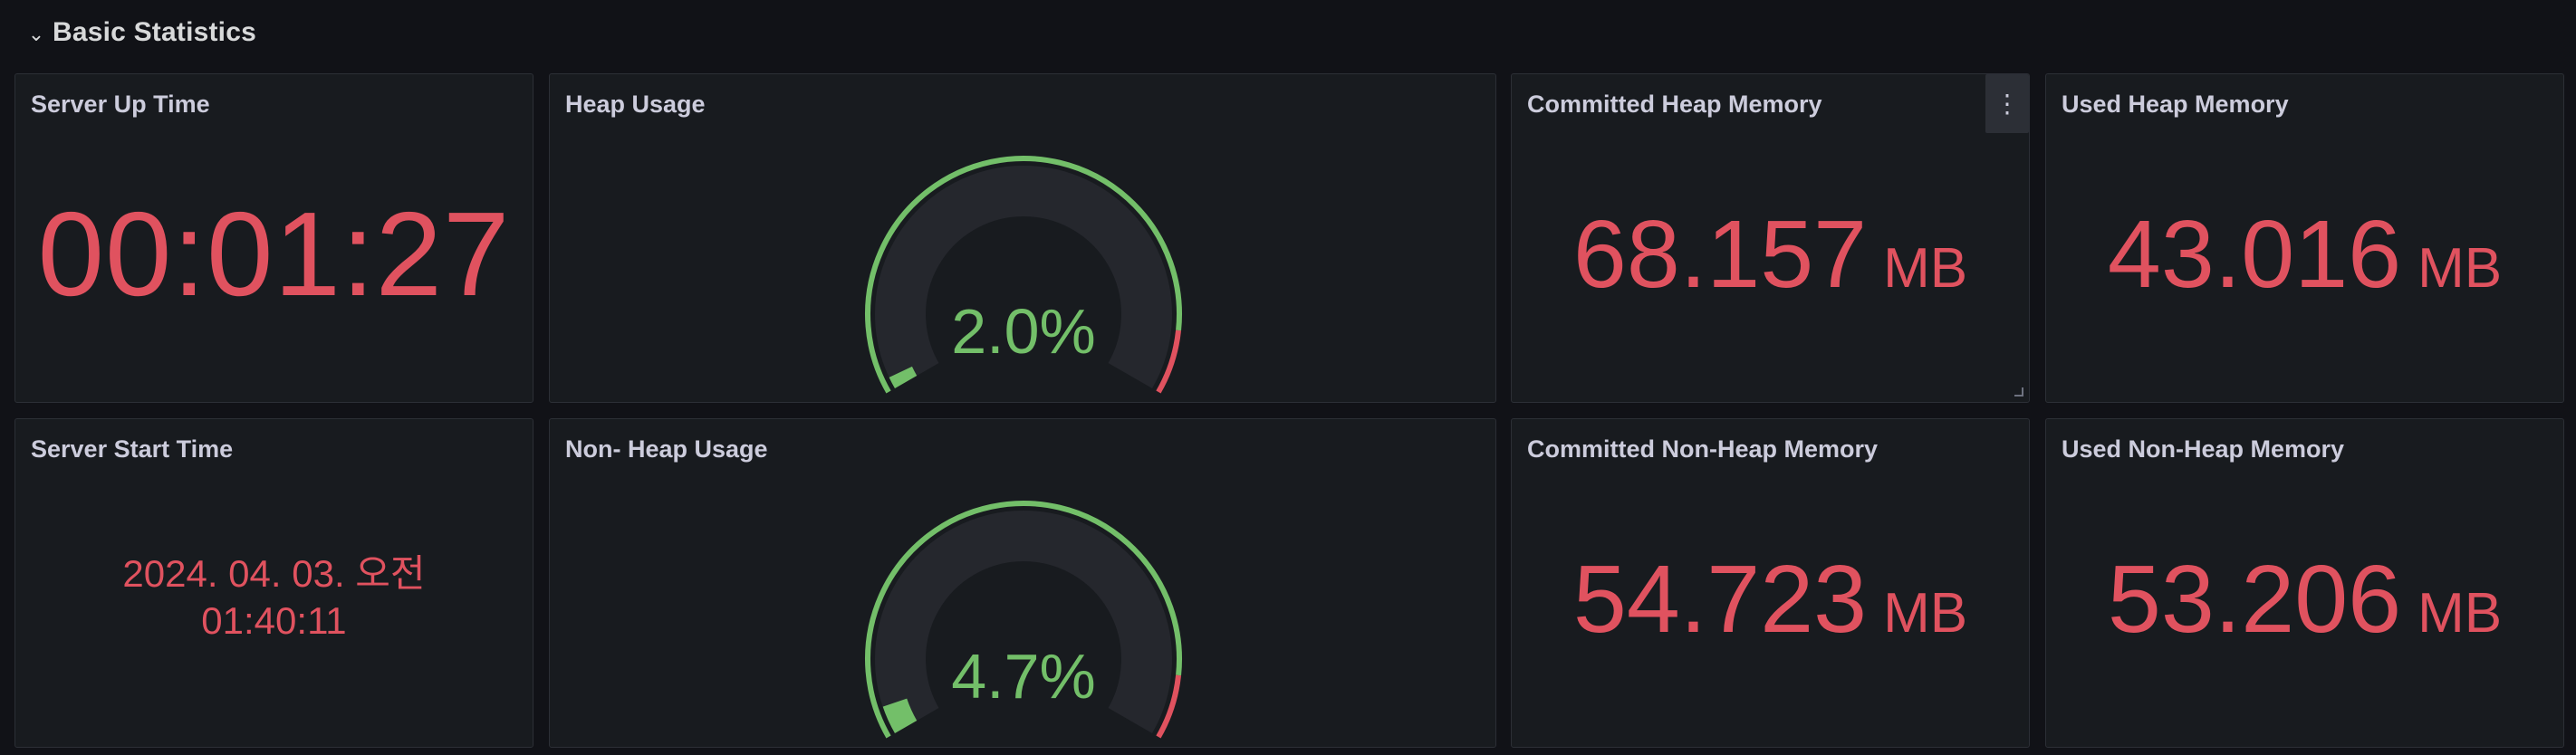 Image resolution: width=2576 pixels, height=755 pixels. What do you see at coordinates (273, 597) in the screenshot?
I see `start-time-value: 2024. 04. 03. 오전 01:40:11` at bounding box center [273, 597].